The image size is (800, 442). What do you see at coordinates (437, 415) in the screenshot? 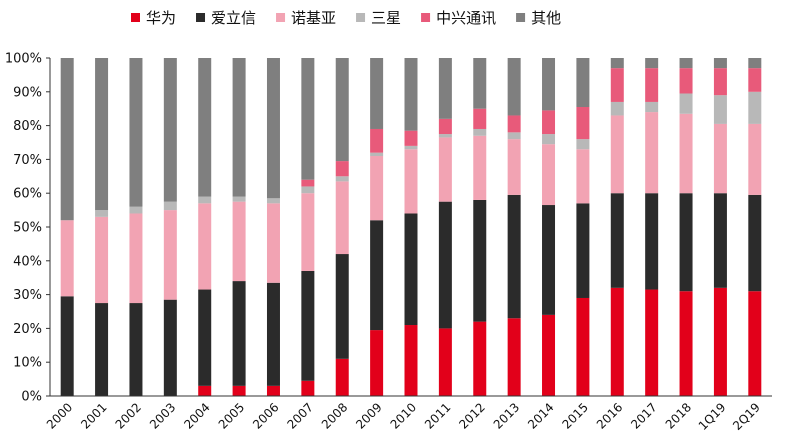
I see `x-tick-label: 2011` at bounding box center [437, 415].